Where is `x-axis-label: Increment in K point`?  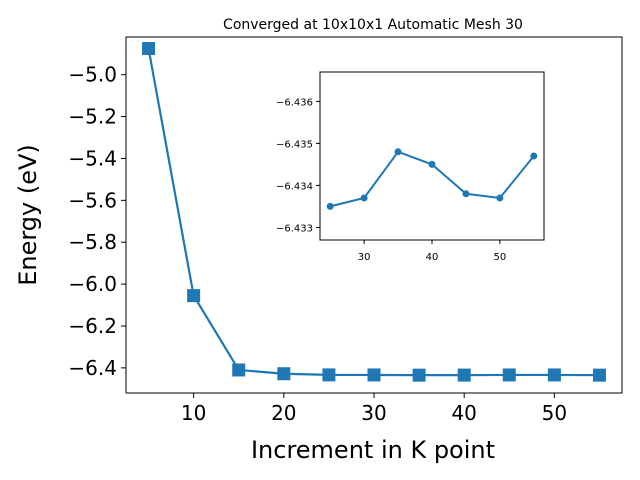 x-axis-label: Increment in K point is located at coordinates (373, 450).